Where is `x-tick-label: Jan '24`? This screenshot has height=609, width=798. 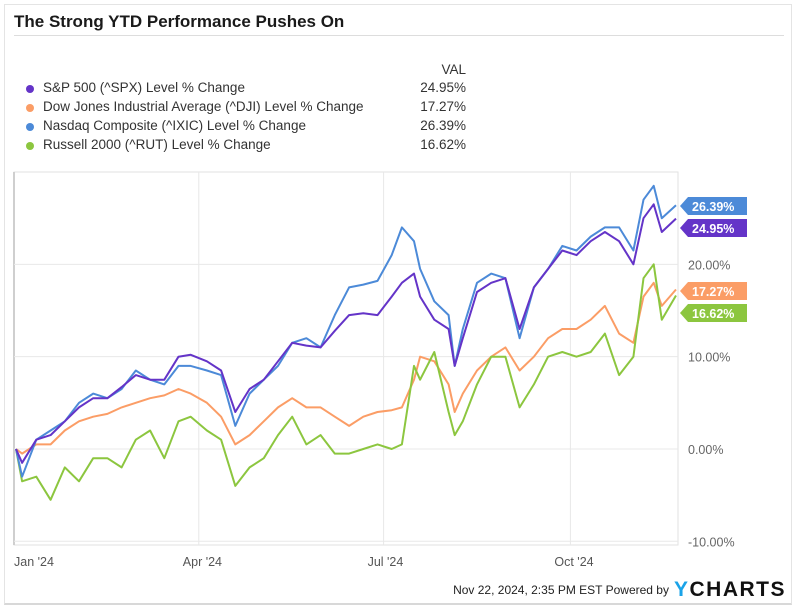 x-tick-label: Jan '24 is located at coordinates (34, 562).